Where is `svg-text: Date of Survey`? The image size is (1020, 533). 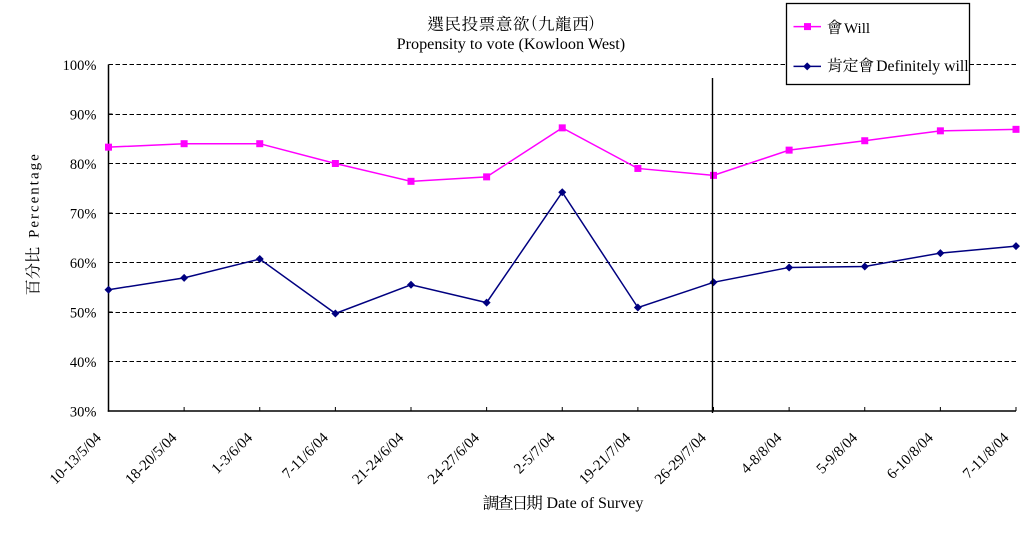
svg-text: Date of Survey is located at coordinates (595, 503).